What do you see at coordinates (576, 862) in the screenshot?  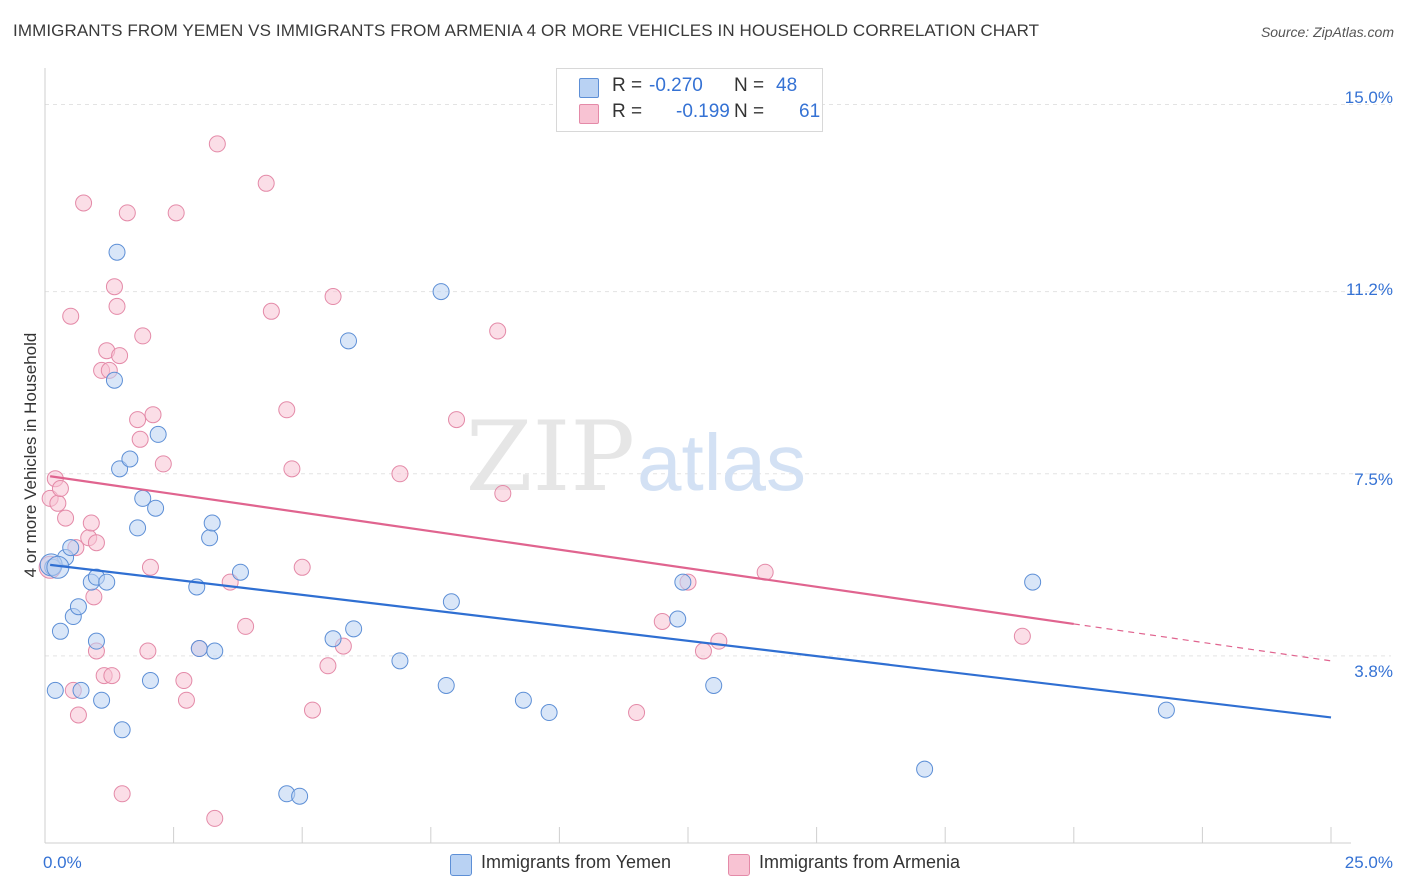 I see `bottom-legend-label-yemen: Immigrants from Yemen` at bounding box center [576, 862].